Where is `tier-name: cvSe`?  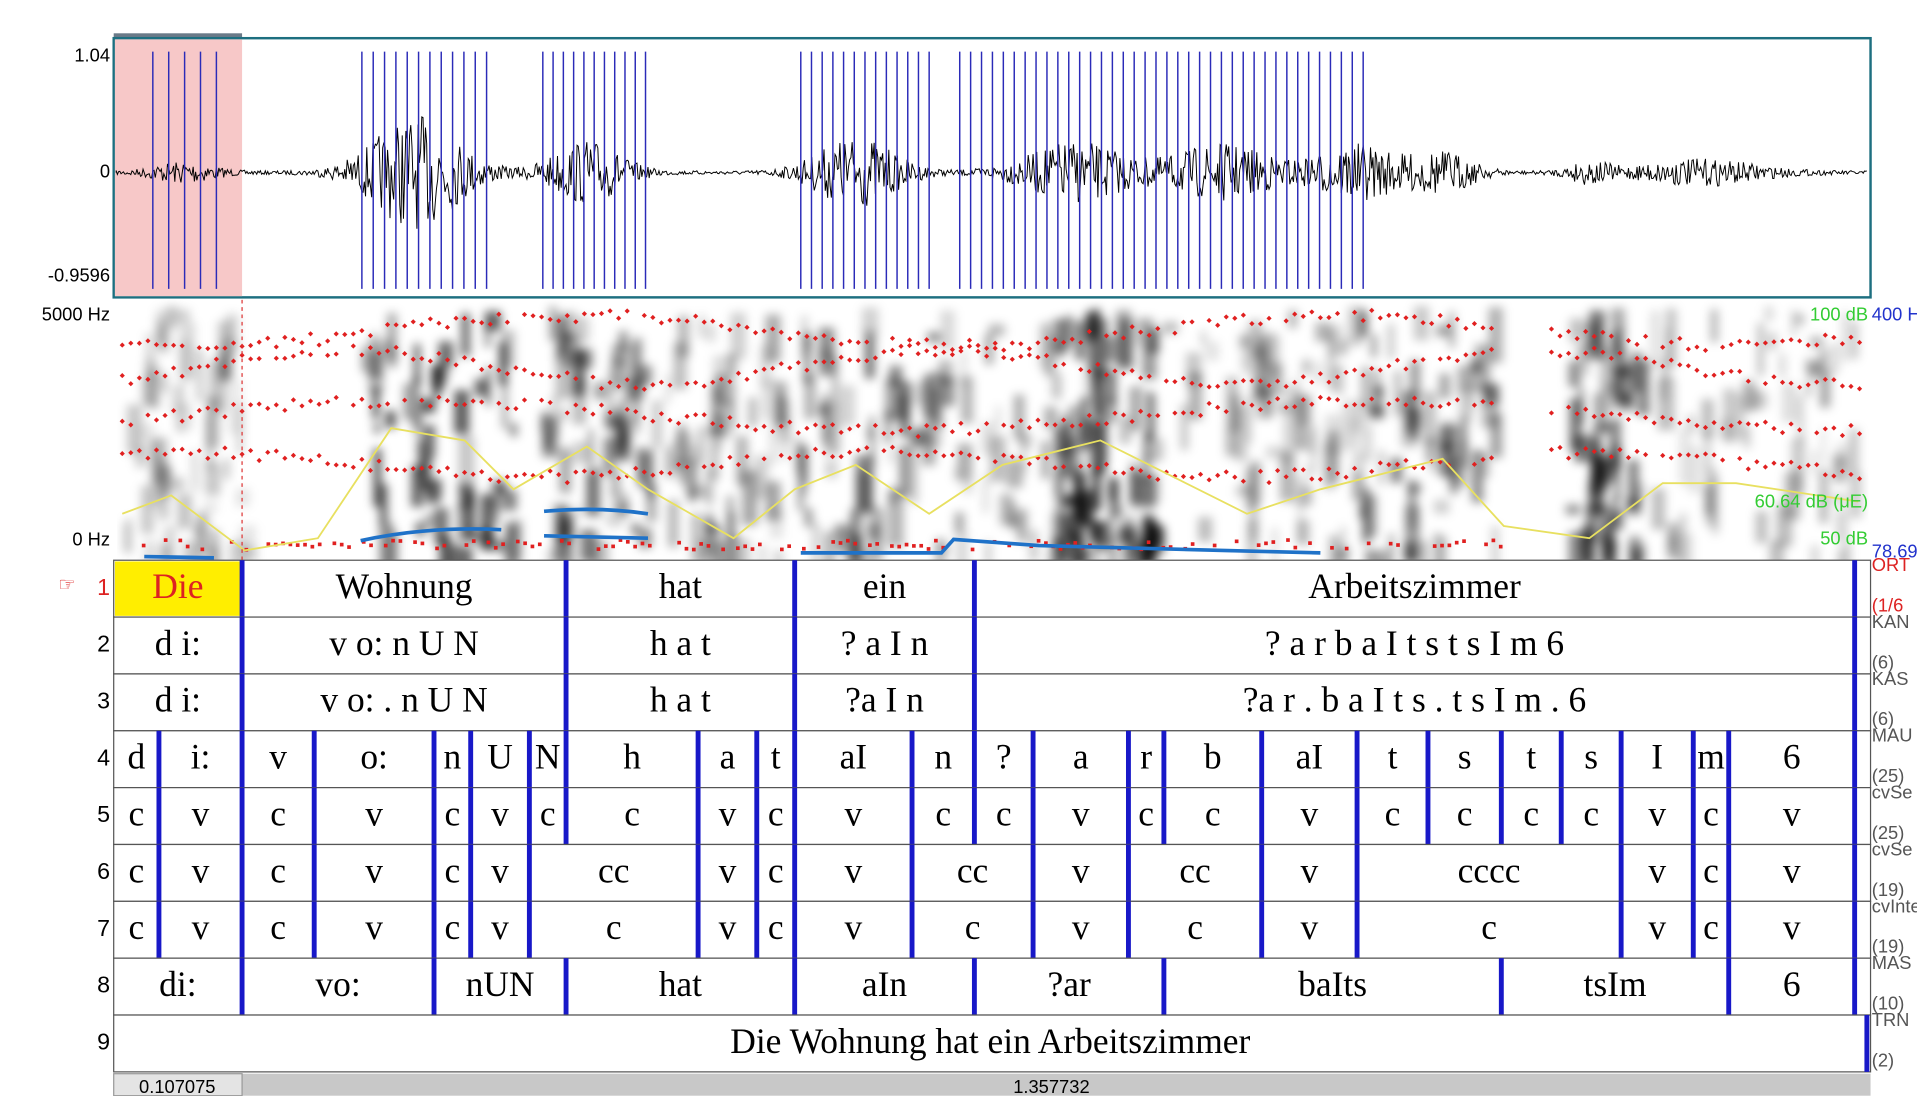 tier-name: cvSe is located at coordinates (1892, 848).